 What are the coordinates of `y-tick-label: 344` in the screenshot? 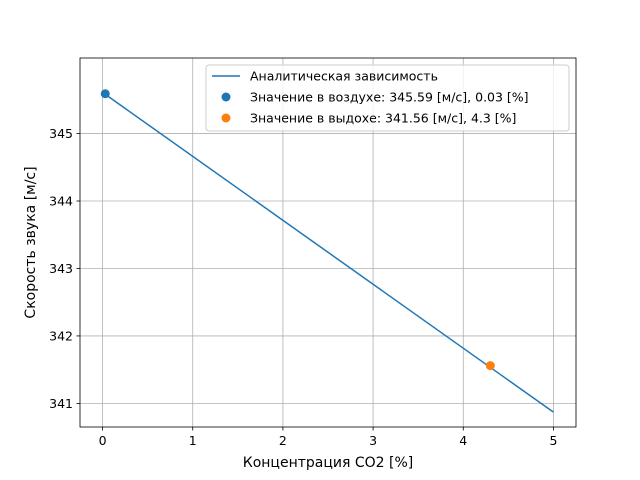 It's located at (61, 201).